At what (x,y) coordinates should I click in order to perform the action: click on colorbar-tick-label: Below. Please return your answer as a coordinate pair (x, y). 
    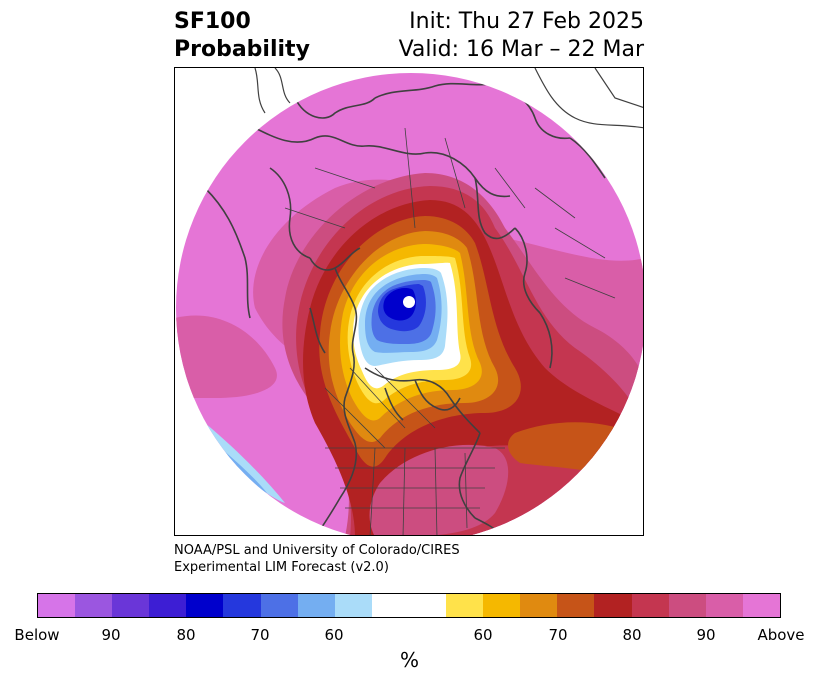
    Looking at the image, I should click on (37, 635).